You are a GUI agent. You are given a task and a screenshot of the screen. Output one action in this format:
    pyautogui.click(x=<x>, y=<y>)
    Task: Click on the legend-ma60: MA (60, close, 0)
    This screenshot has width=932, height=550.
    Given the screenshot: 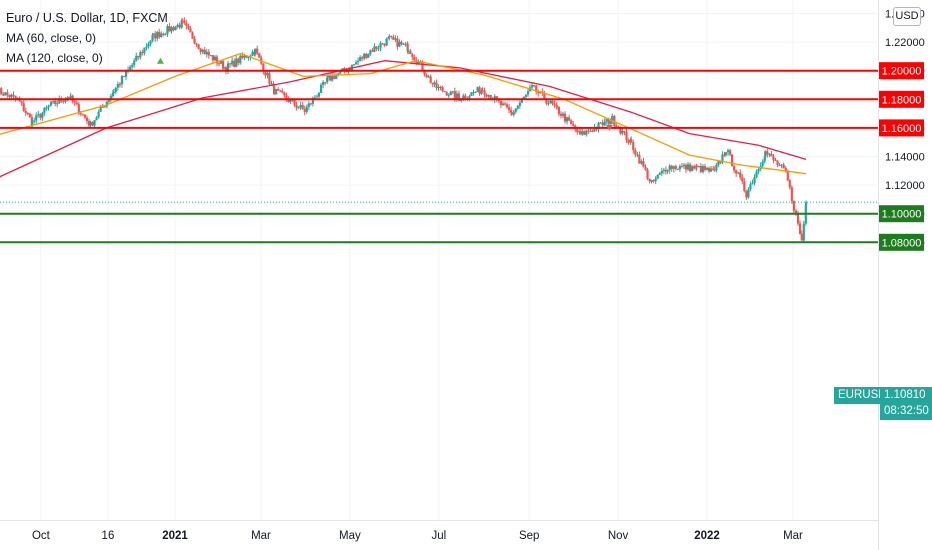 What is the action you would take?
    pyautogui.click(x=51, y=38)
    